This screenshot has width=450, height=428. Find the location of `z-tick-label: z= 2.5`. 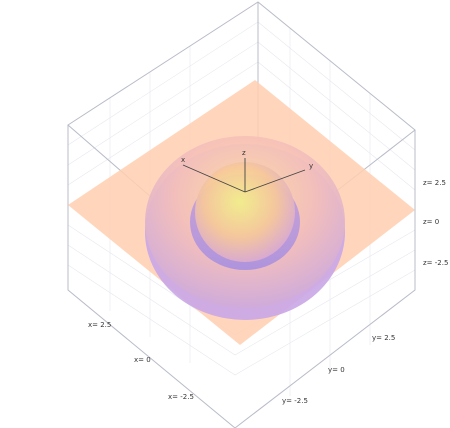

z-tick-label: z= 2.5 is located at coordinates (434, 183).